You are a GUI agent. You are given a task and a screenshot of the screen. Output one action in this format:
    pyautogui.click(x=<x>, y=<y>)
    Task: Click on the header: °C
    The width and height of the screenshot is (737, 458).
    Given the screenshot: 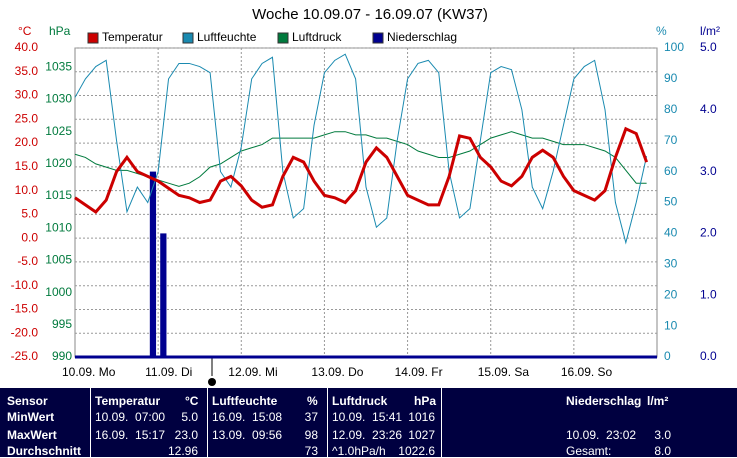 What is the action you would take?
    pyautogui.click(x=192, y=401)
    